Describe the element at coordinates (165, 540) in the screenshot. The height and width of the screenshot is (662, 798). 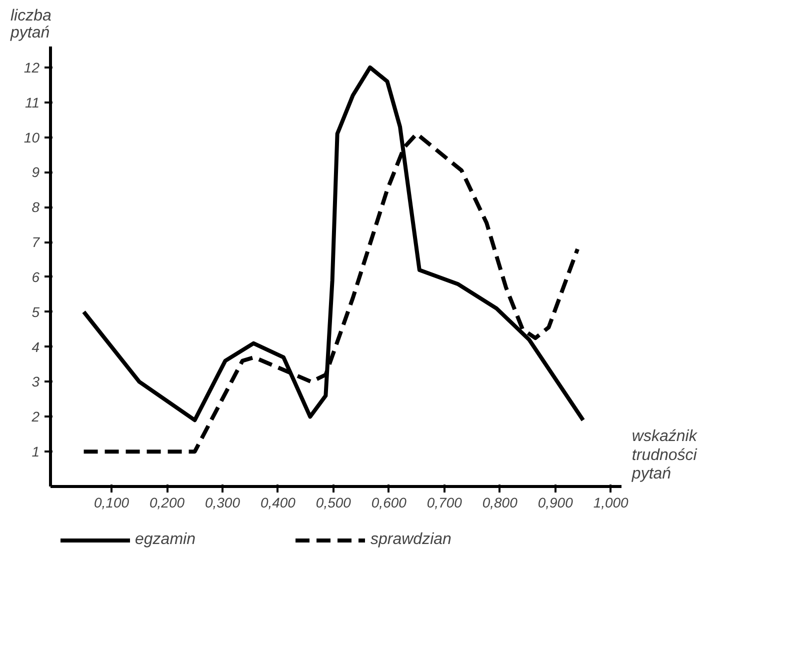
I see `legend-label: egzamin` at that location.